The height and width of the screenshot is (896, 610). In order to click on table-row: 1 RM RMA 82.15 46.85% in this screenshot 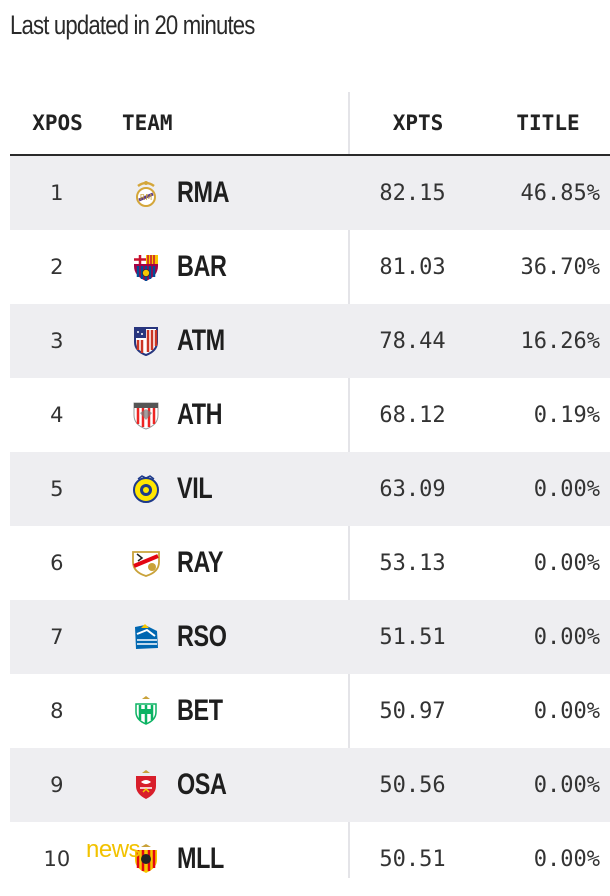, I will do `click(310, 193)`.